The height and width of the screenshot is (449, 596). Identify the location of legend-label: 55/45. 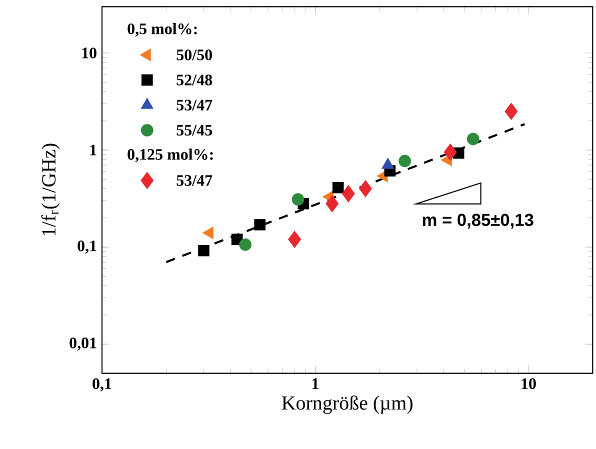
(194, 130).